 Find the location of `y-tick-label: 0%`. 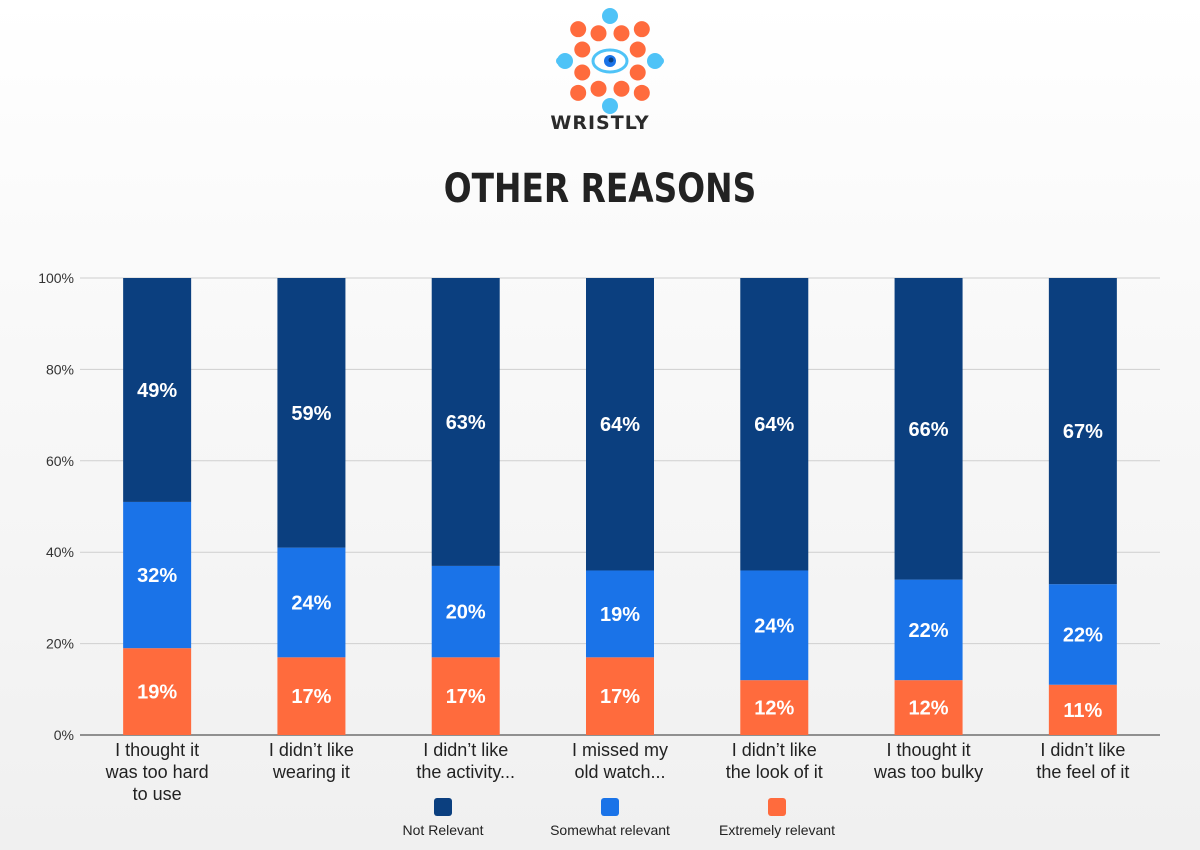

y-tick-label: 0% is located at coordinates (64, 735).